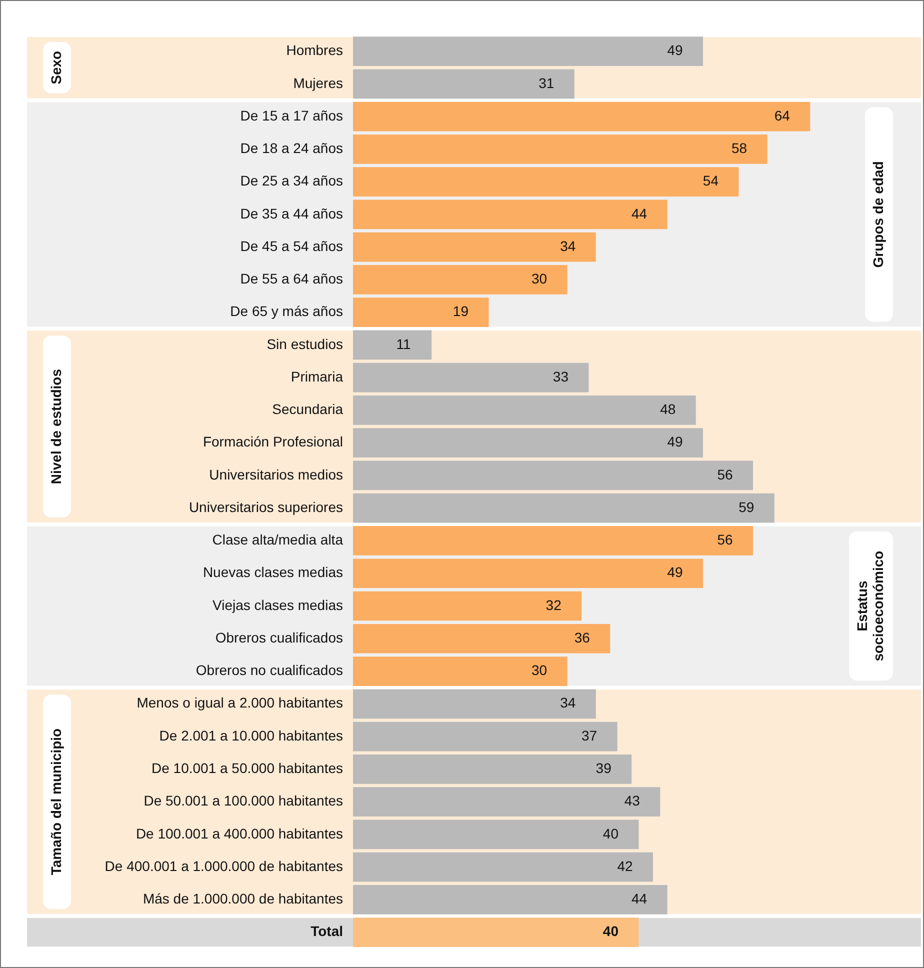 This screenshot has width=924, height=968. I want to click on y-tick-label: De 35 a 44 años, so click(291, 213).